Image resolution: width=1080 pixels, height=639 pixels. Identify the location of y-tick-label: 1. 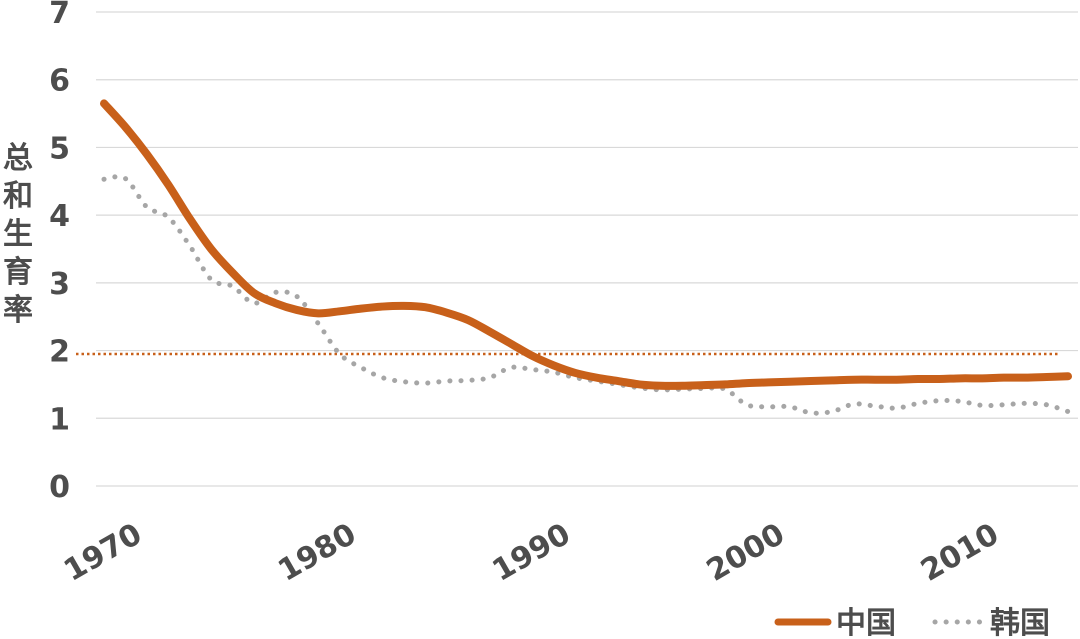
(59, 419).